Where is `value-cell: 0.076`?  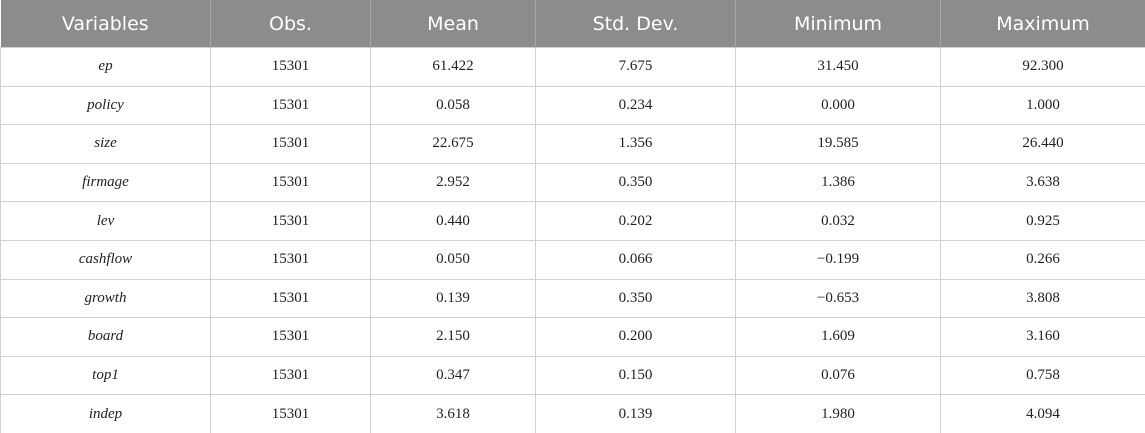 value-cell: 0.076 is located at coordinates (838, 375).